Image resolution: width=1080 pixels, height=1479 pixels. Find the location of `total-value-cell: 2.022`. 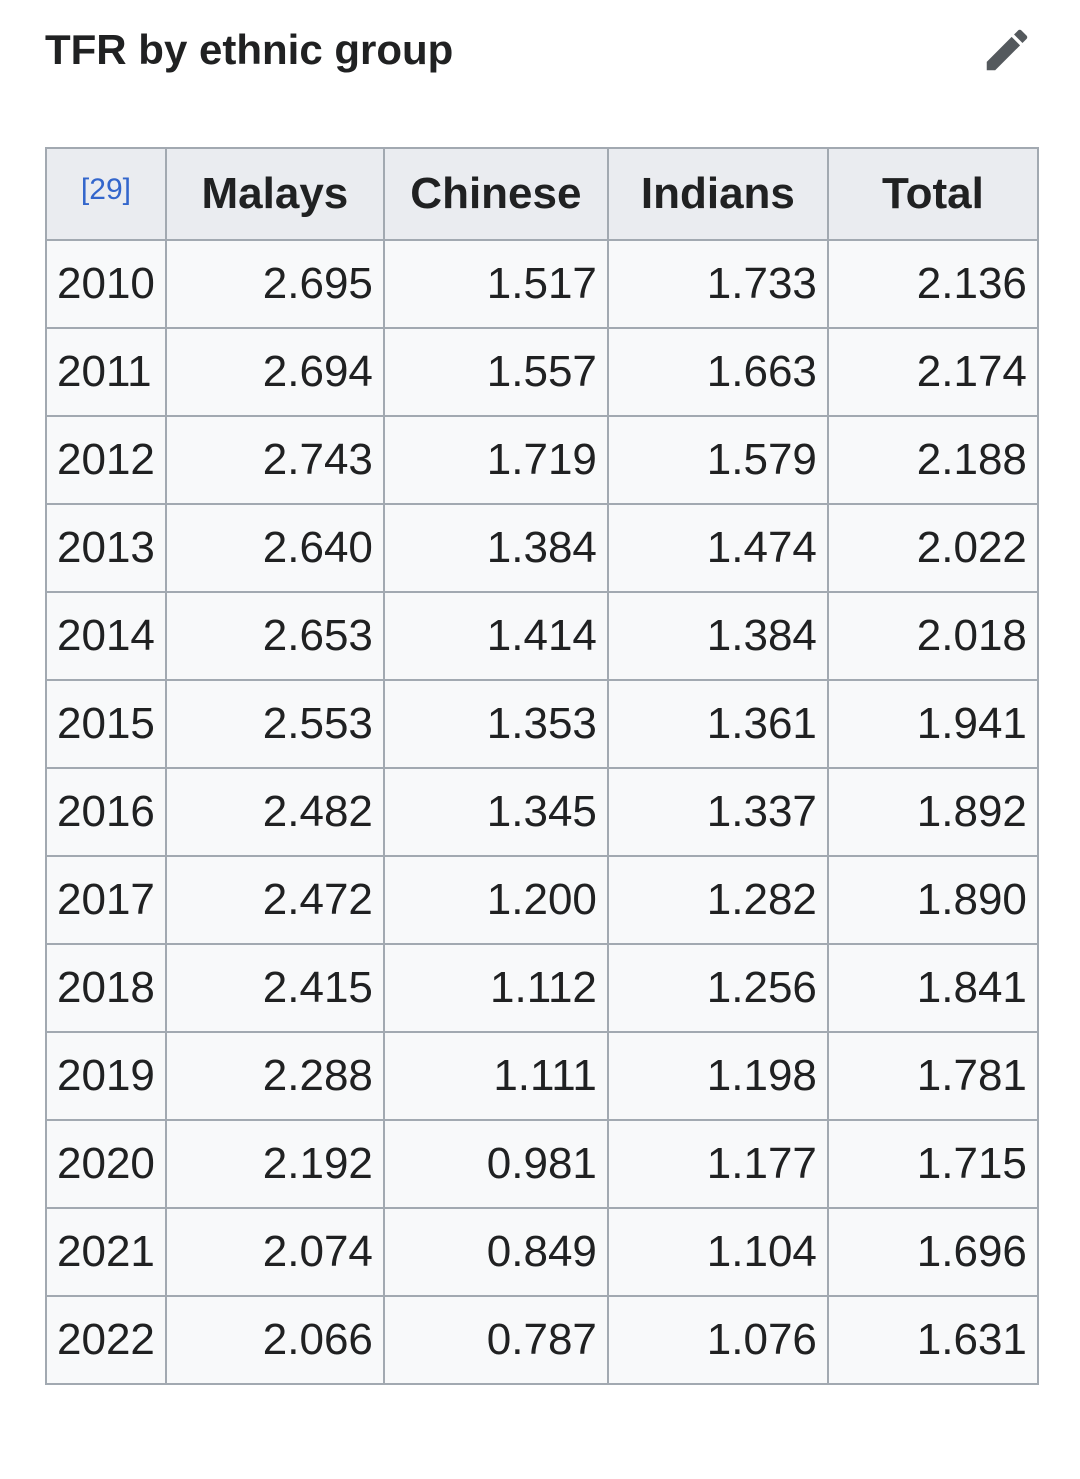

total-value-cell: 2.022 is located at coordinates (932, 548).